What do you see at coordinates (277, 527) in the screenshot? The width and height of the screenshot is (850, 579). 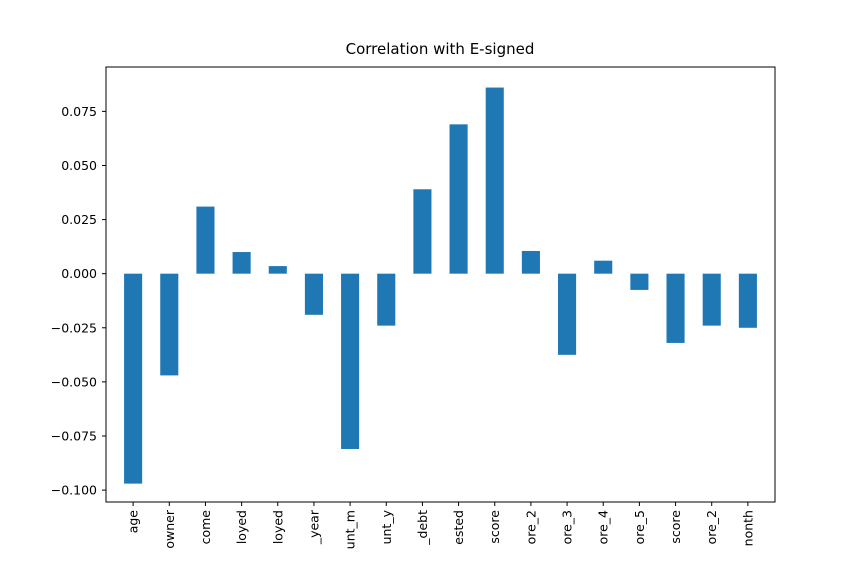 I see `x-tick-label-4: loyed` at bounding box center [277, 527].